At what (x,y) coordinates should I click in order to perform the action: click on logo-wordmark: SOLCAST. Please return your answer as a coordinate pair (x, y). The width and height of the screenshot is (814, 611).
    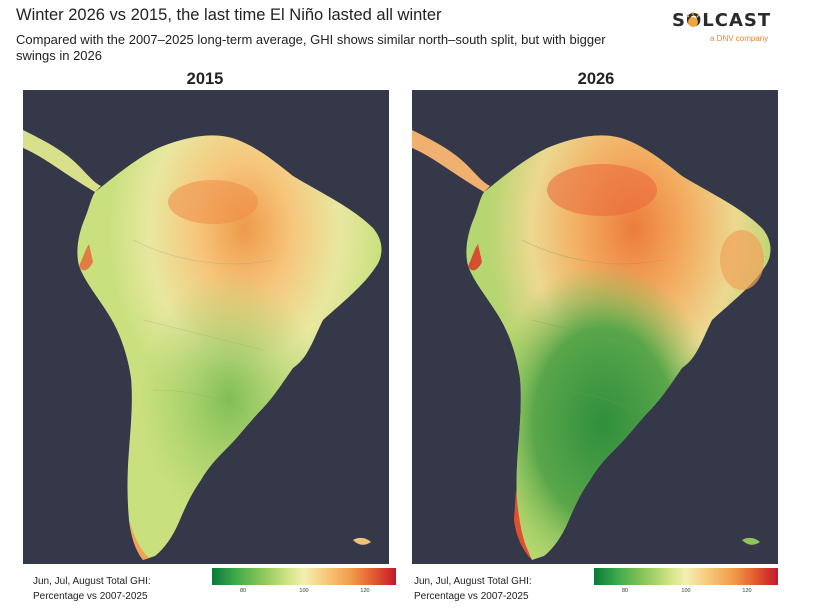
    Looking at the image, I should click on (722, 20).